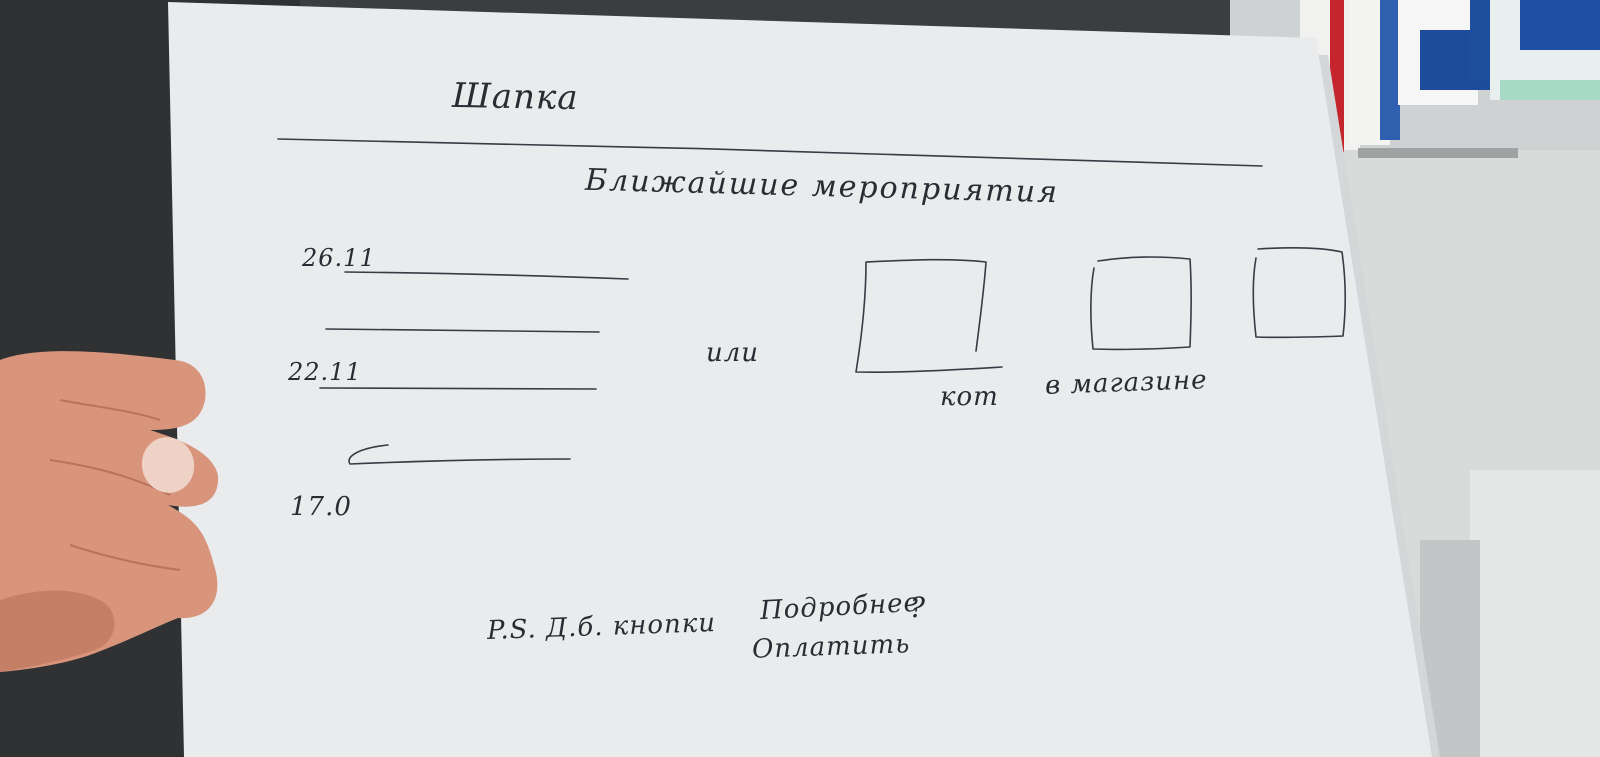 The image size is (1600, 757). What do you see at coordinates (831, 647) in the screenshot?
I see `button-label-pay: Оплатить` at bounding box center [831, 647].